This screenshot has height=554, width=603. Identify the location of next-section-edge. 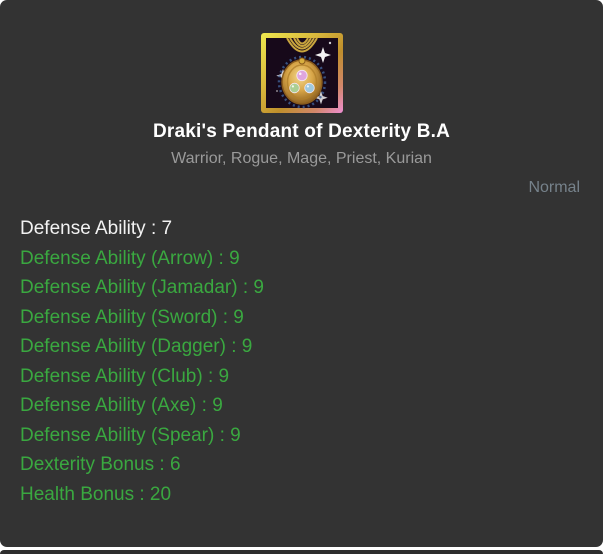
(301, 552).